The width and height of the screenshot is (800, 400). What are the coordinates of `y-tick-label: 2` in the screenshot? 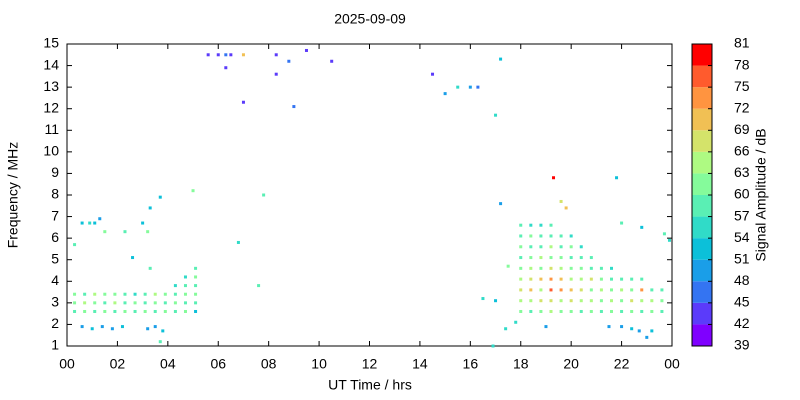 It's located at (55, 323).